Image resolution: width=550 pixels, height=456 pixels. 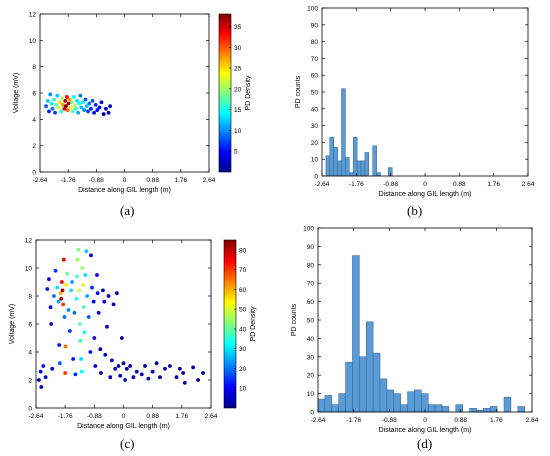 I want to click on y-tick-label: 30, so click(x=315, y=126).